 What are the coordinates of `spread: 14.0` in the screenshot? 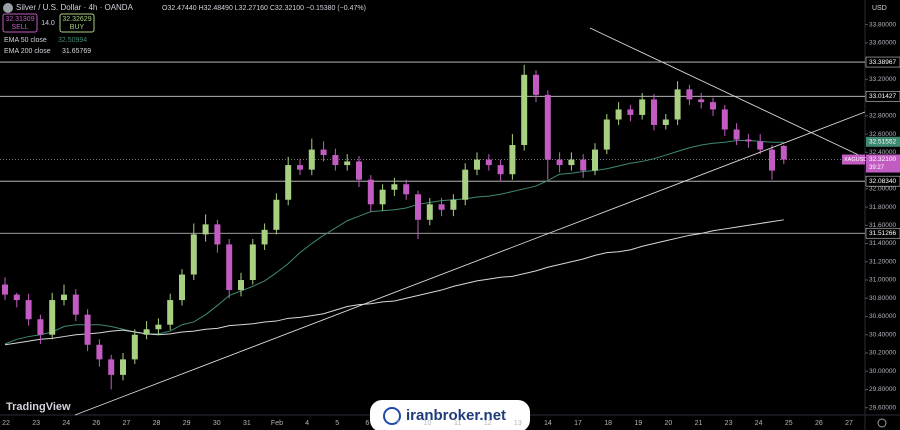 It's located at (48, 23).